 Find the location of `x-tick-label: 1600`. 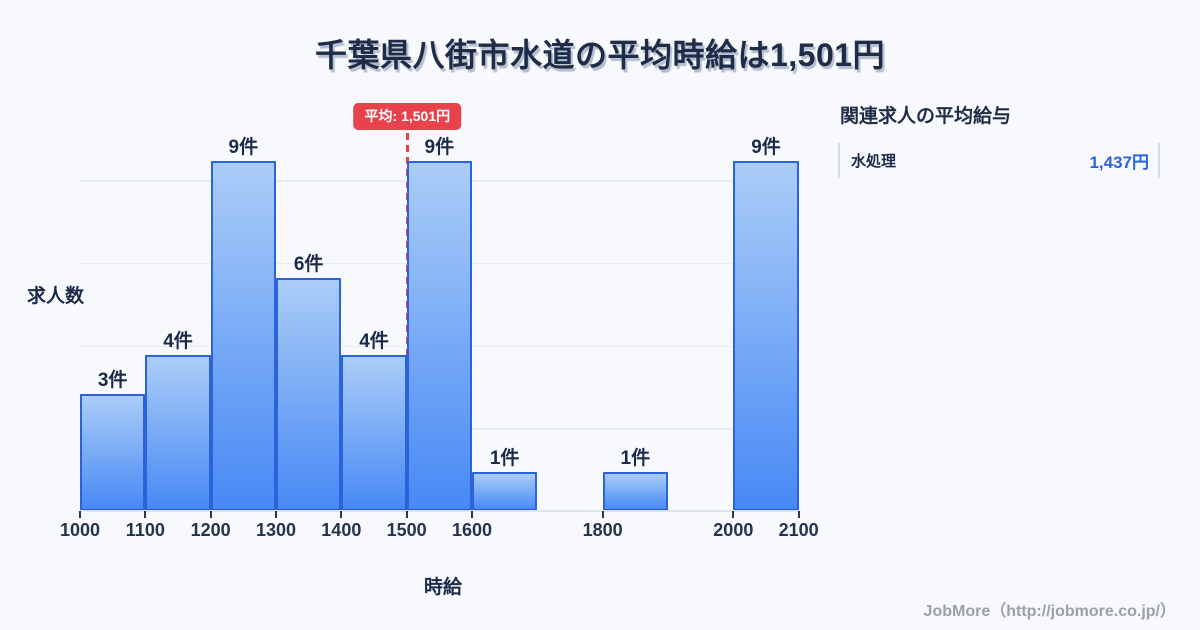

x-tick-label: 1600 is located at coordinates (471, 530).